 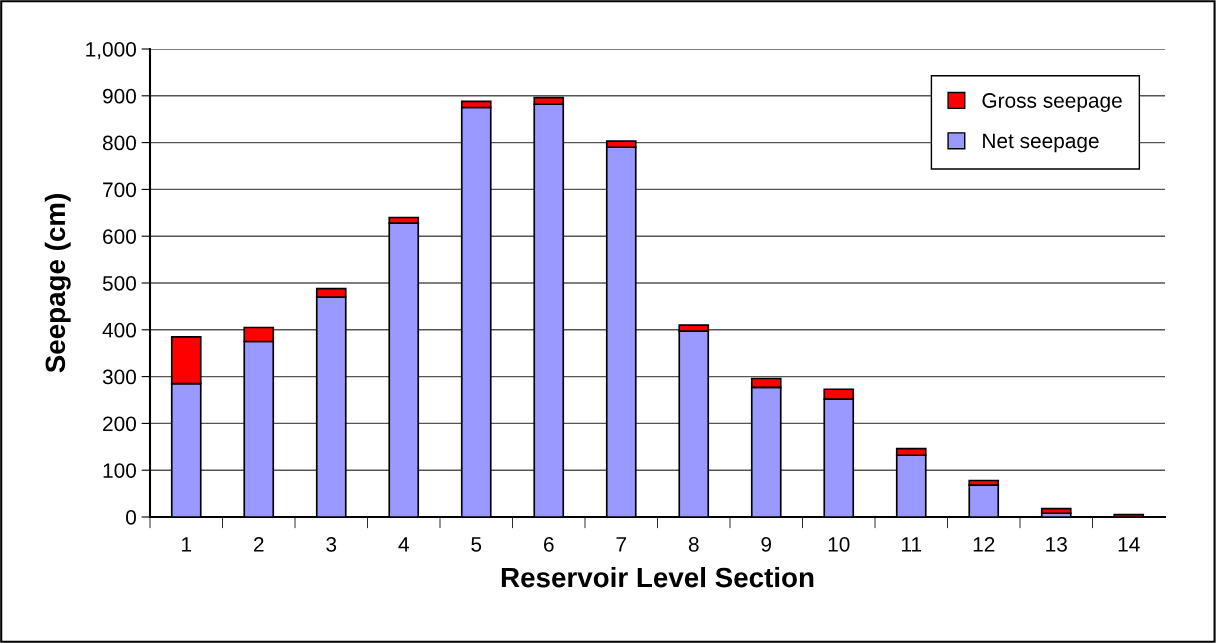 I want to click on x-tick-label: 13, so click(x=1056, y=544).